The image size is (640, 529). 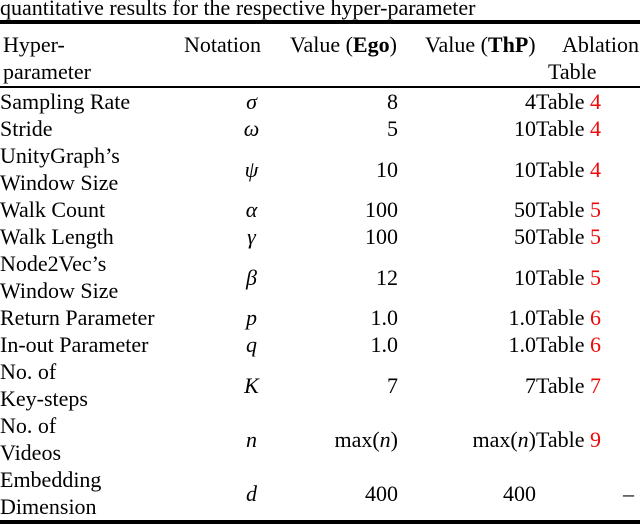 I want to click on cell-notation: p, so click(x=251, y=317).